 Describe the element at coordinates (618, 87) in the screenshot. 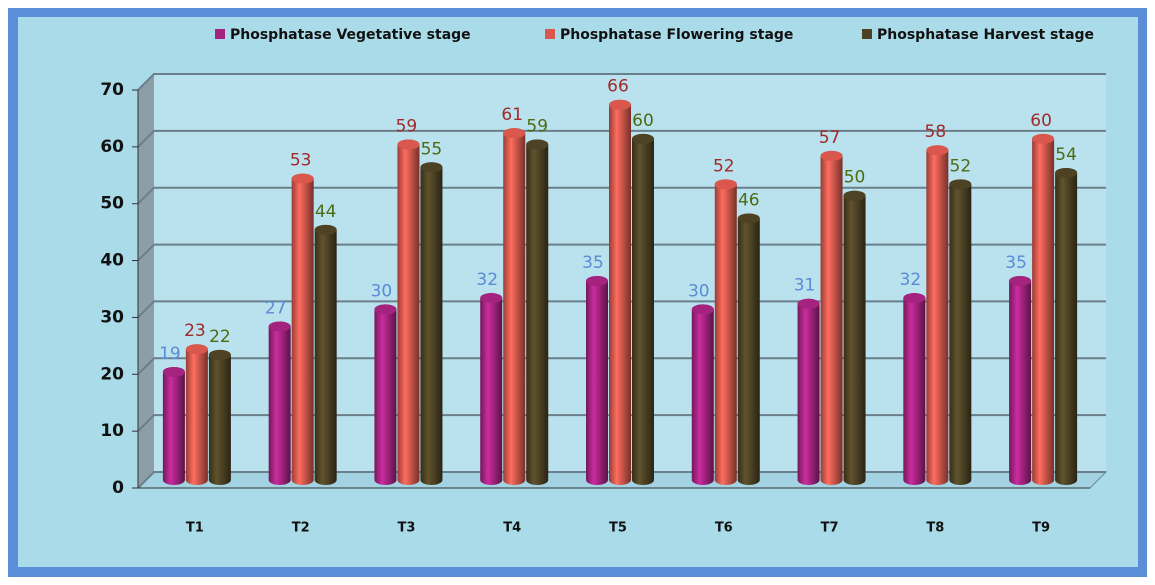

I see `data-label: 66` at that location.